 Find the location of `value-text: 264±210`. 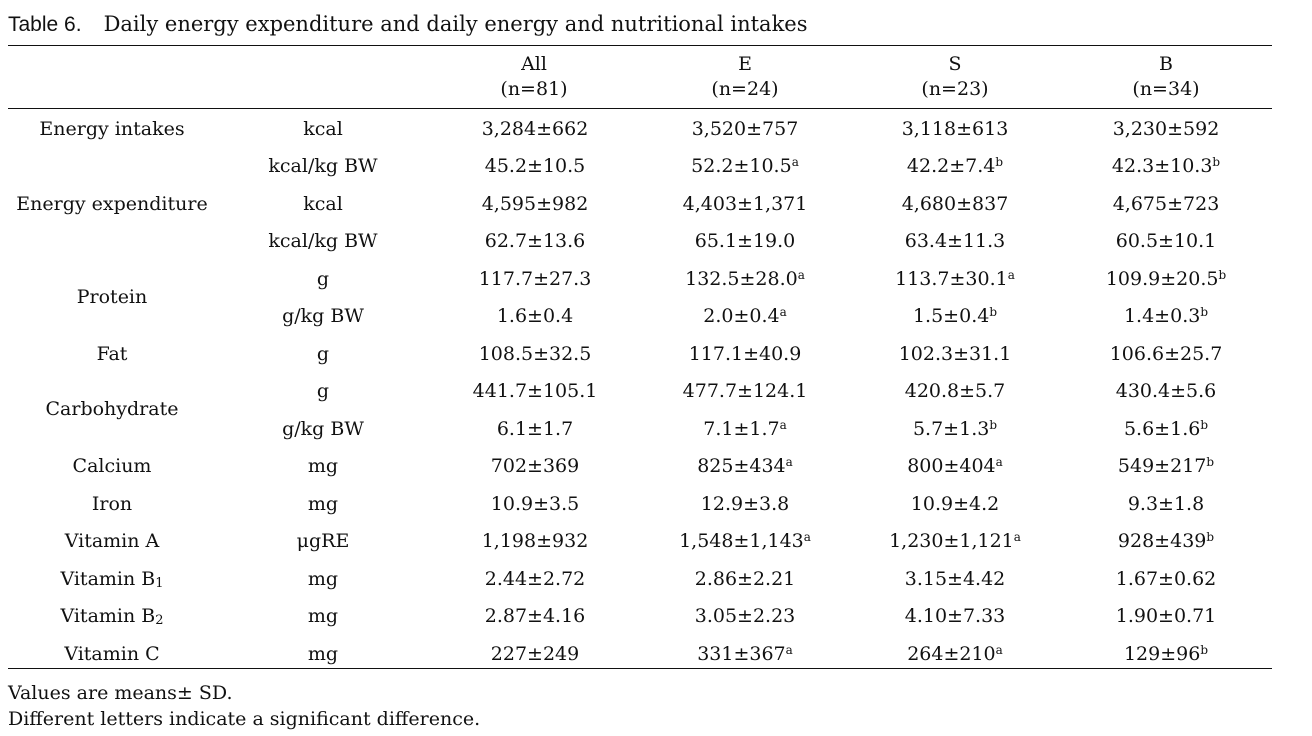

value-text: 264±210 is located at coordinates (951, 653).